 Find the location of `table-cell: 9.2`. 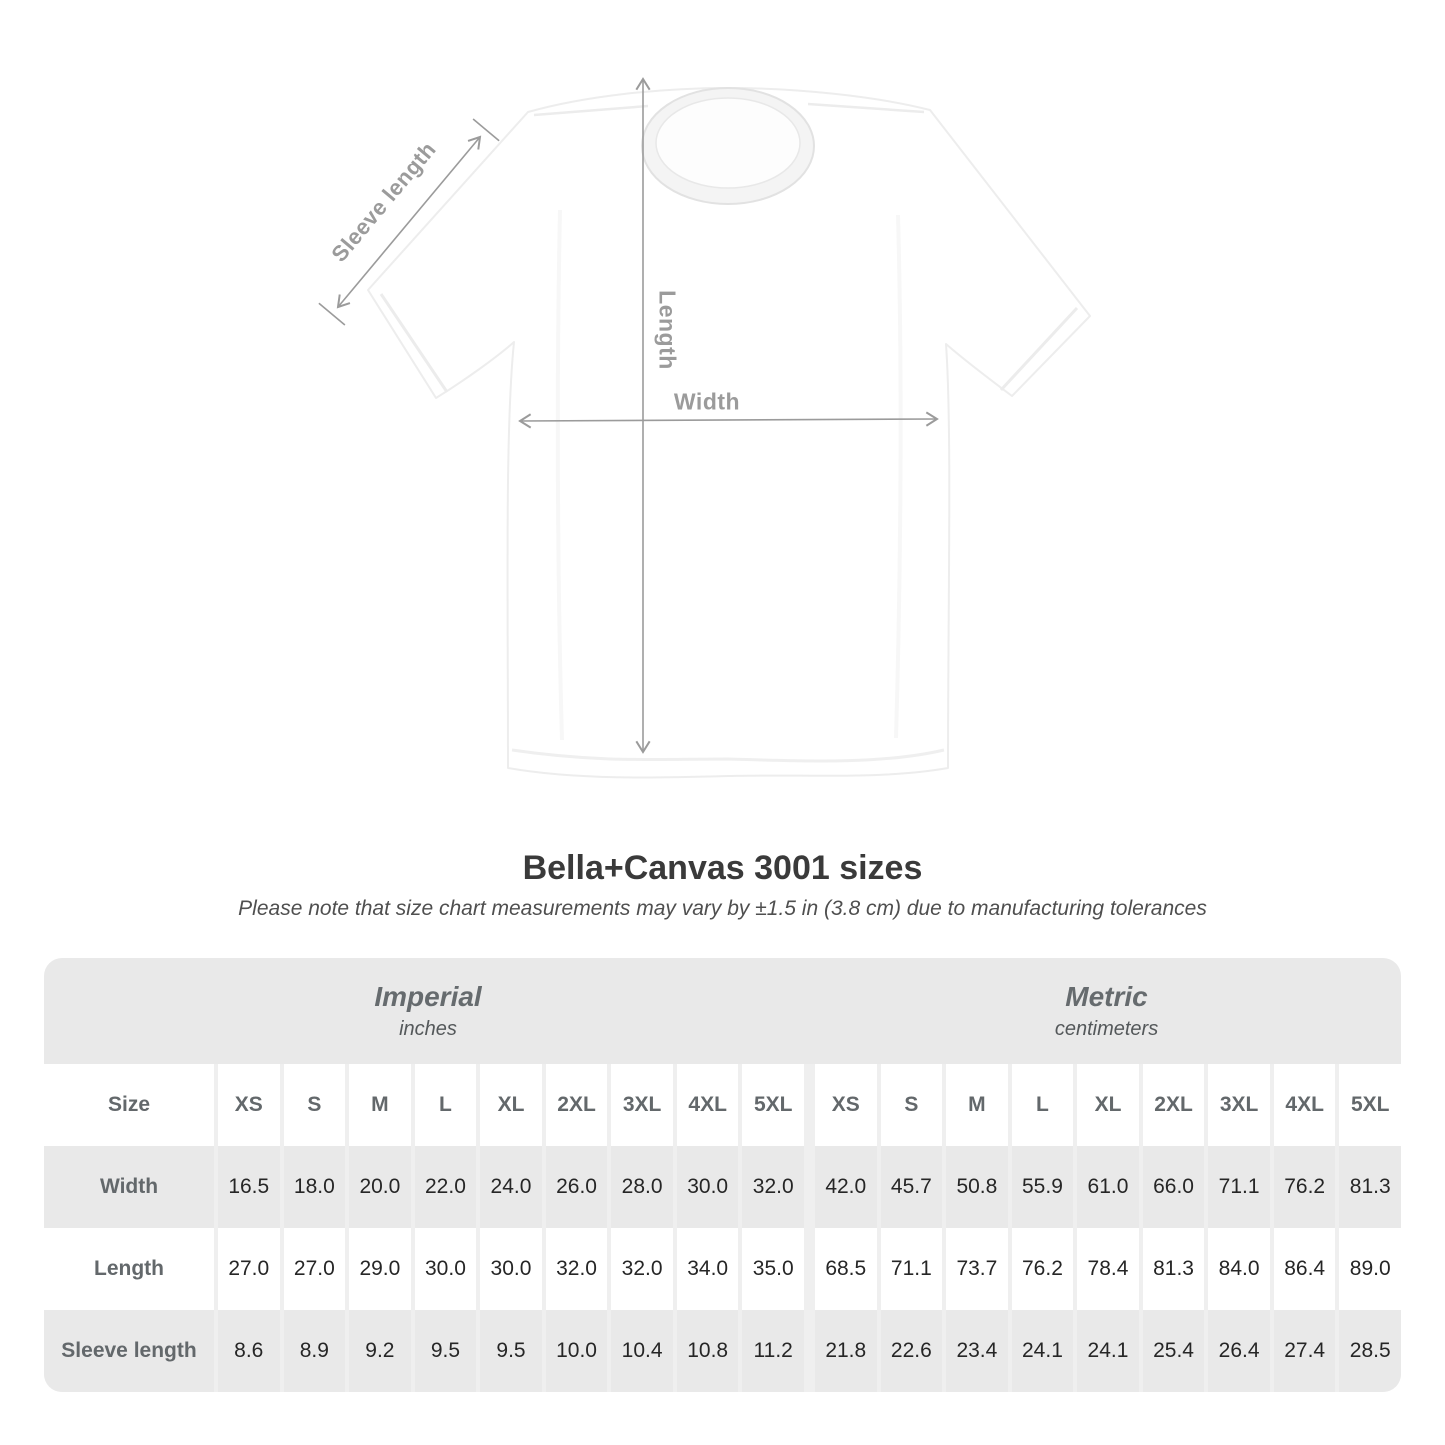

table-cell: 9.2 is located at coordinates (380, 1351).